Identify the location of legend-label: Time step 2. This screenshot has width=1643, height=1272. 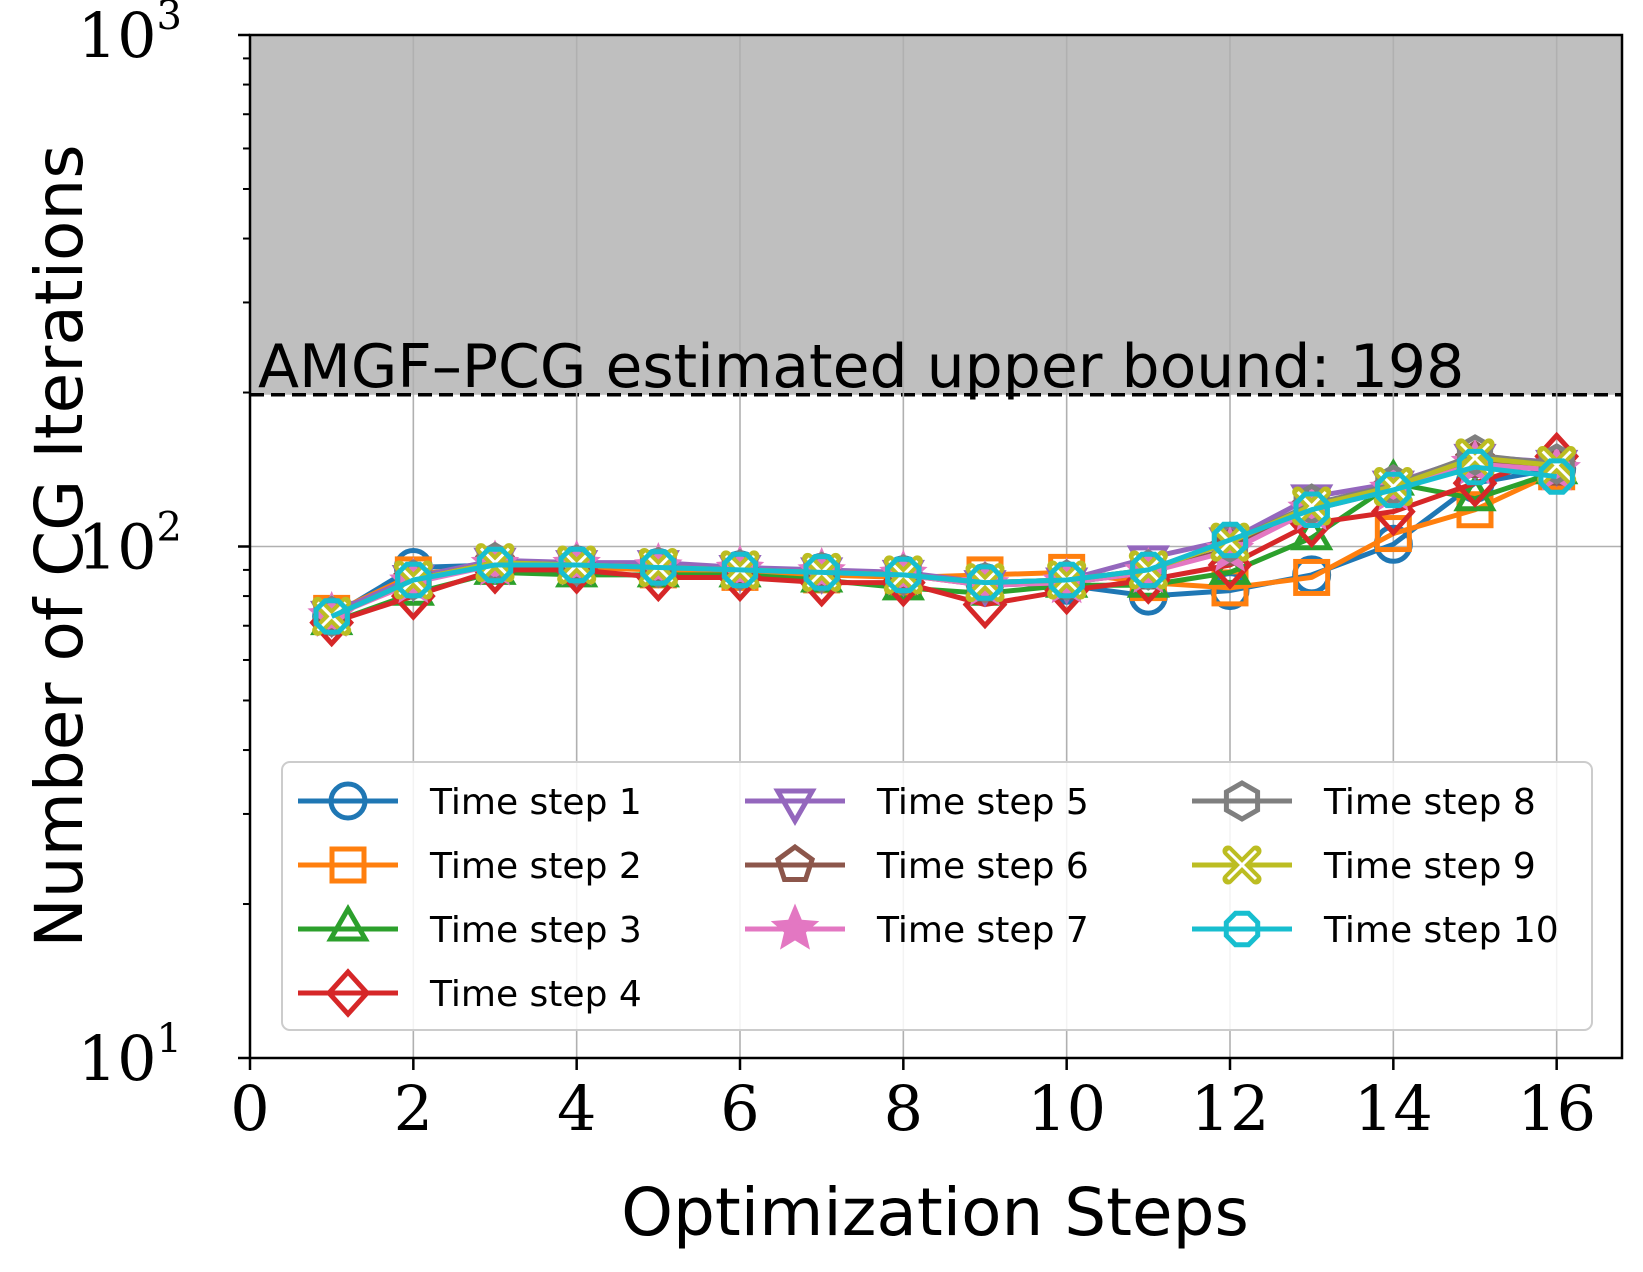
(535, 866).